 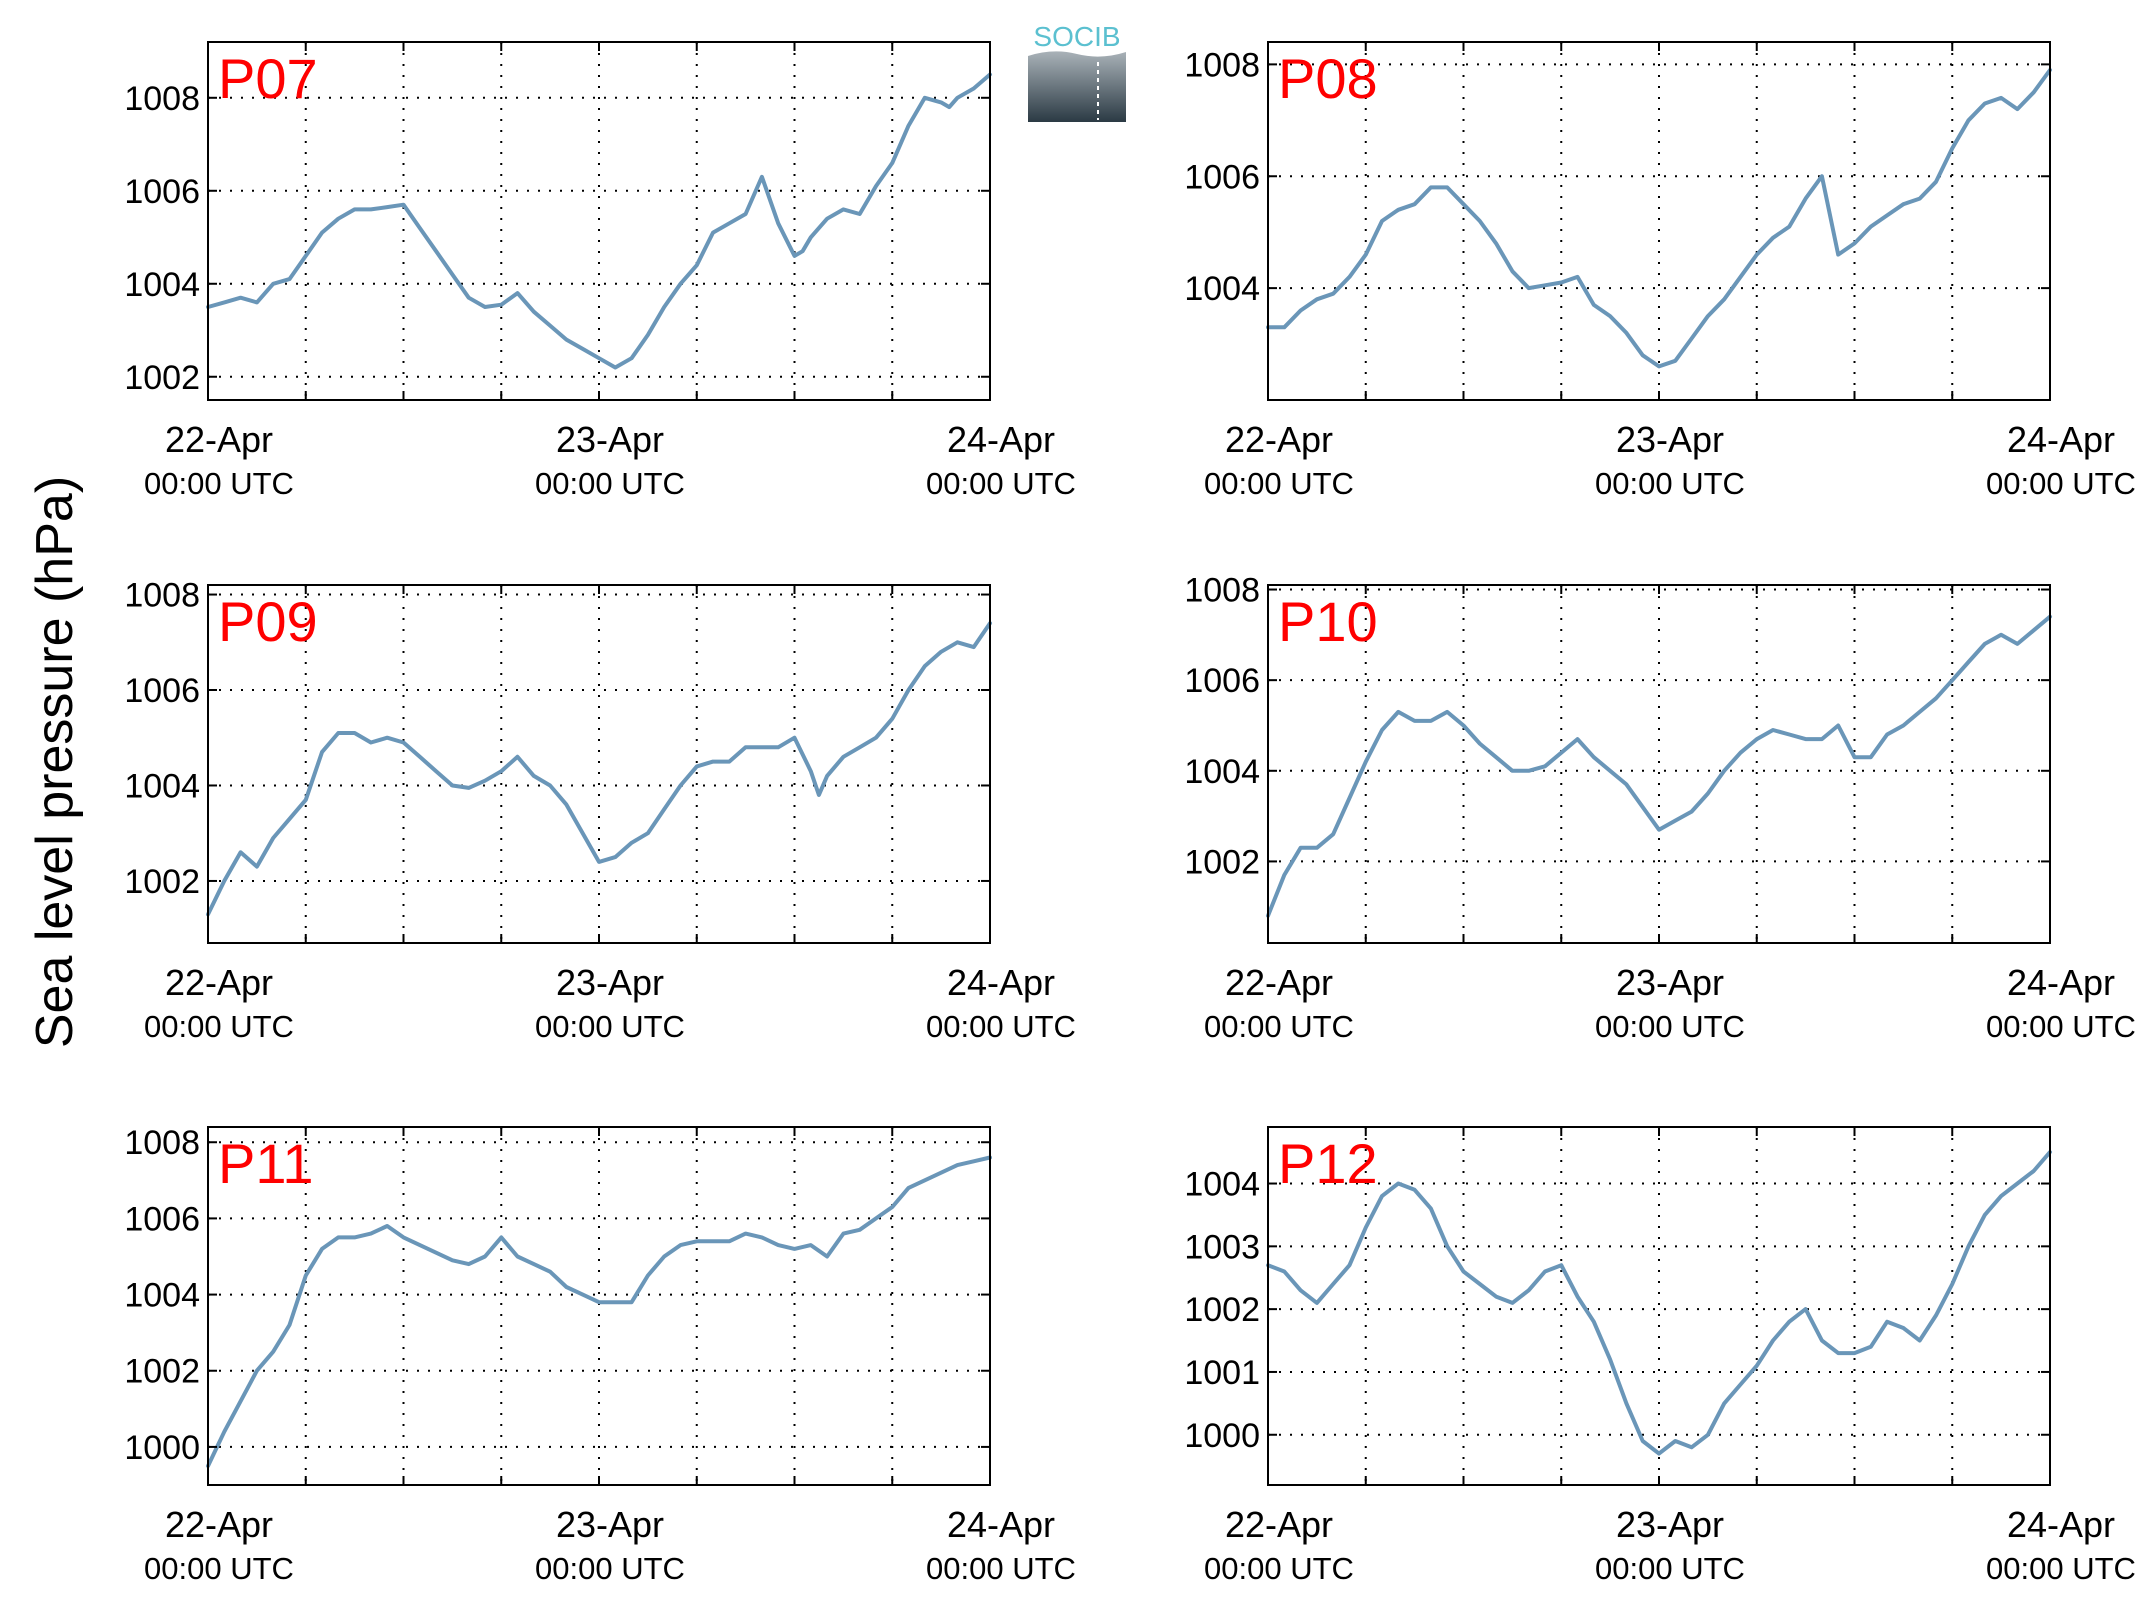 I want to click on station-label-p11: P11, so click(x=265, y=1163).